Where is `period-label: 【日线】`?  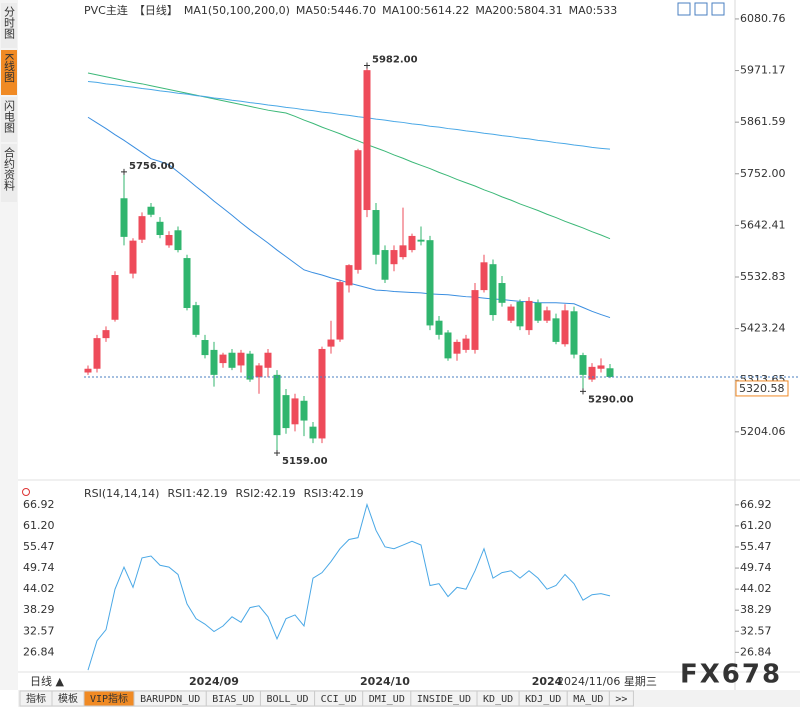 period-label: 【日线】 is located at coordinates (156, 10).